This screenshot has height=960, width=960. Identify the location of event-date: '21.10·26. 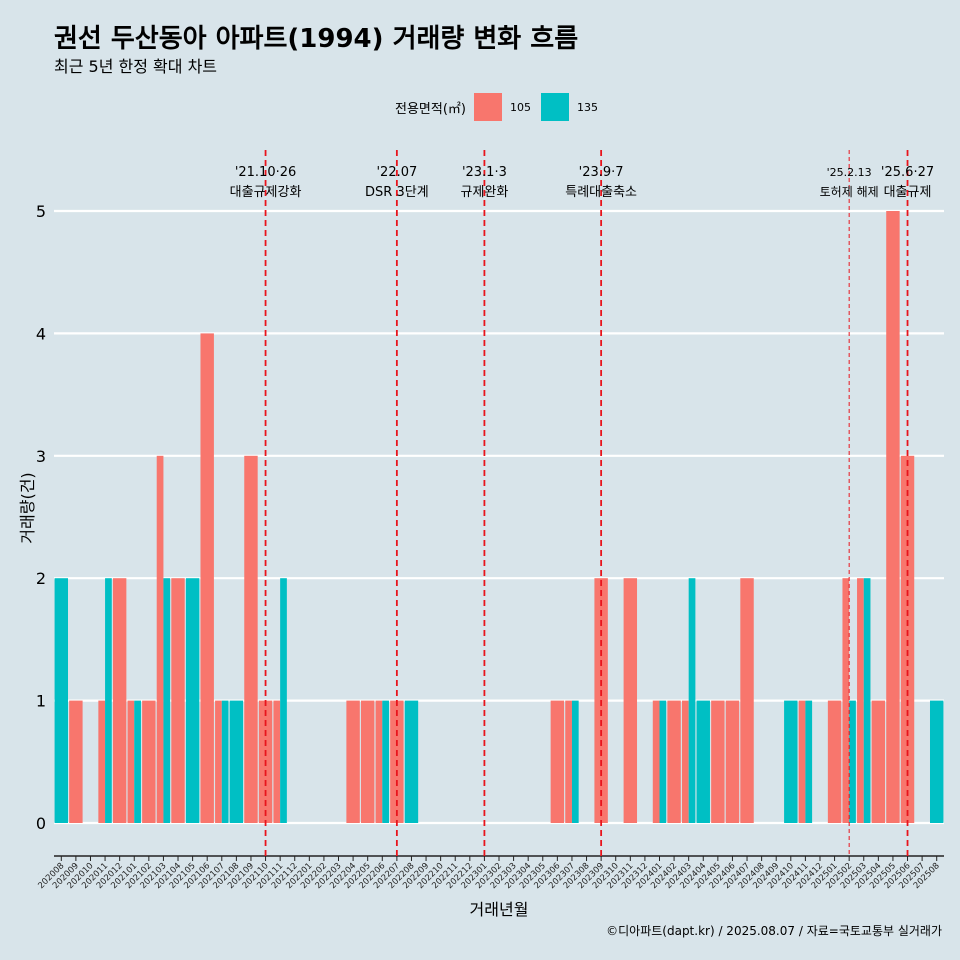
(265, 172).